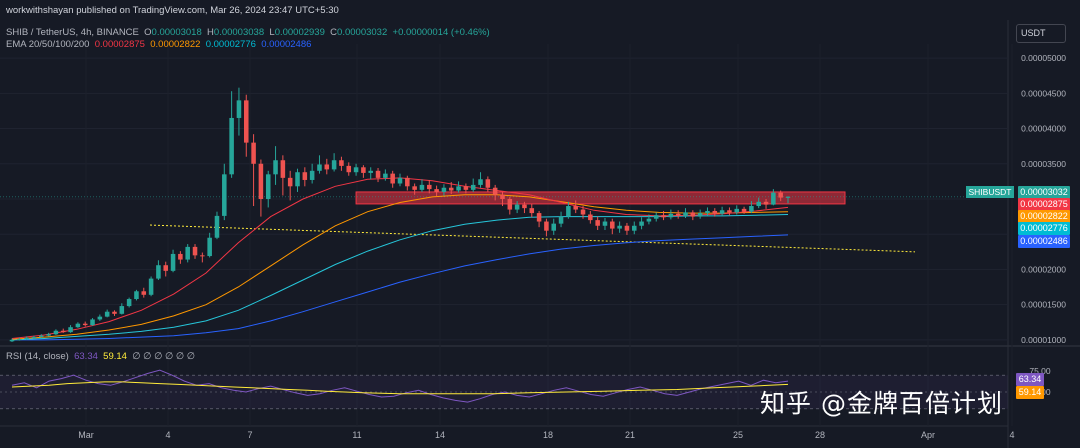 The height and width of the screenshot is (448, 1080). What do you see at coordinates (532, 238) in the screenshot?
I see `support-trendline` at bounding box center [532, 238].